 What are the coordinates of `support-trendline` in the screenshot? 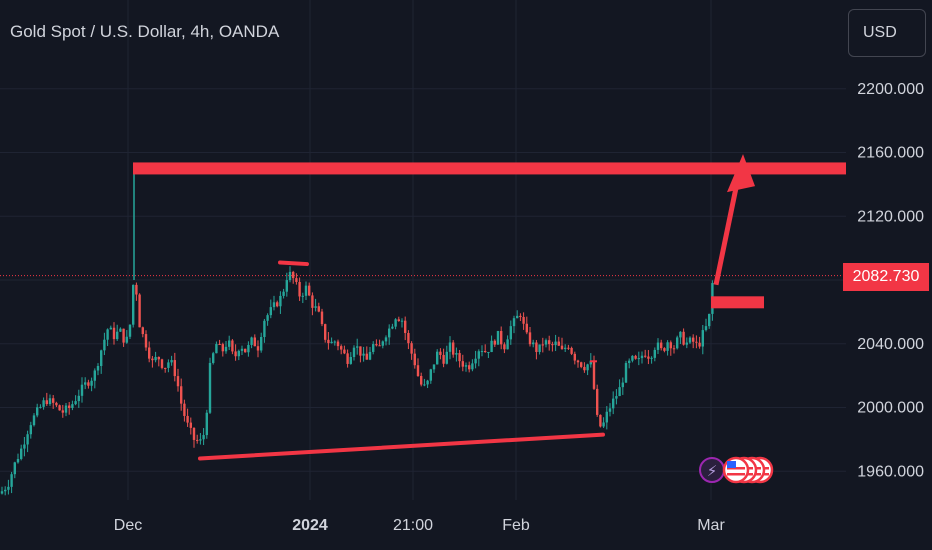 It's located at (401, 446).